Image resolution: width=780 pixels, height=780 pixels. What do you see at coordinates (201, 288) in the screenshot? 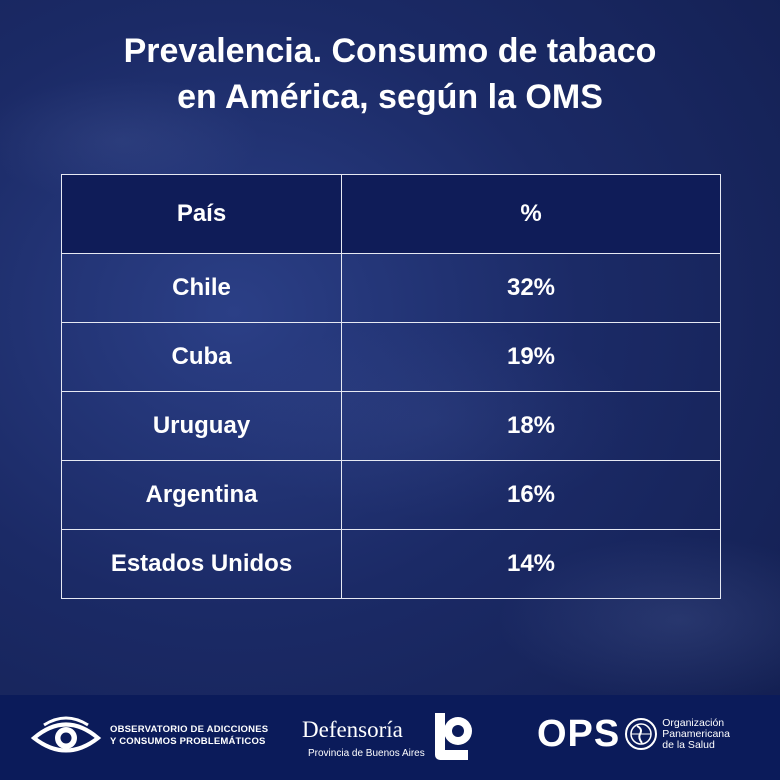
I see `cell-country: Chile` at bounding box center [201, 288].